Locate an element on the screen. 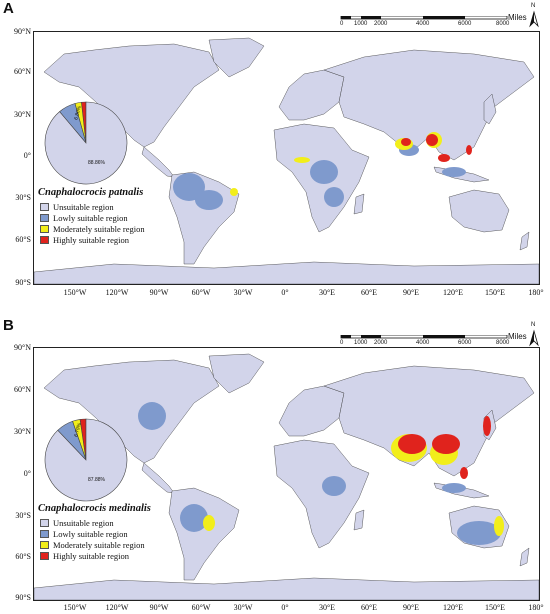 This screenshot has width=550, height=614. north-arrow-icon is located at coordinates (534, 19).